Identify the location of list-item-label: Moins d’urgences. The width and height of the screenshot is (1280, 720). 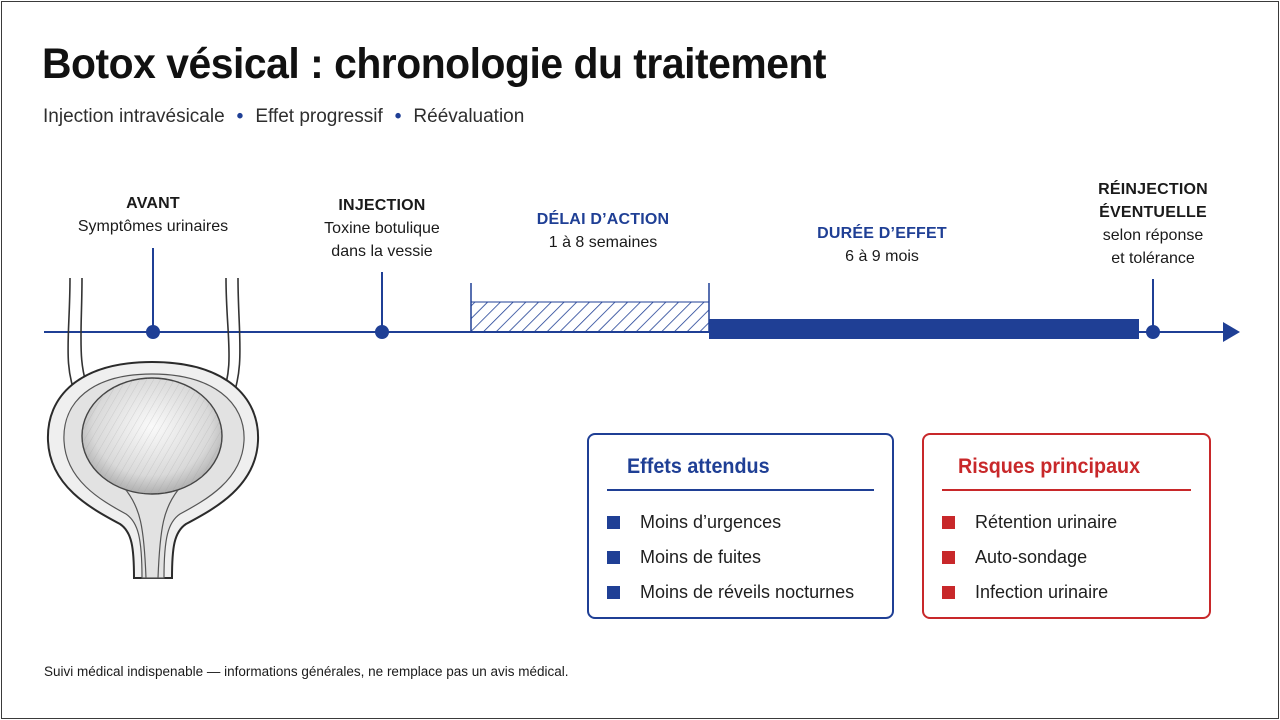
(711, 522).